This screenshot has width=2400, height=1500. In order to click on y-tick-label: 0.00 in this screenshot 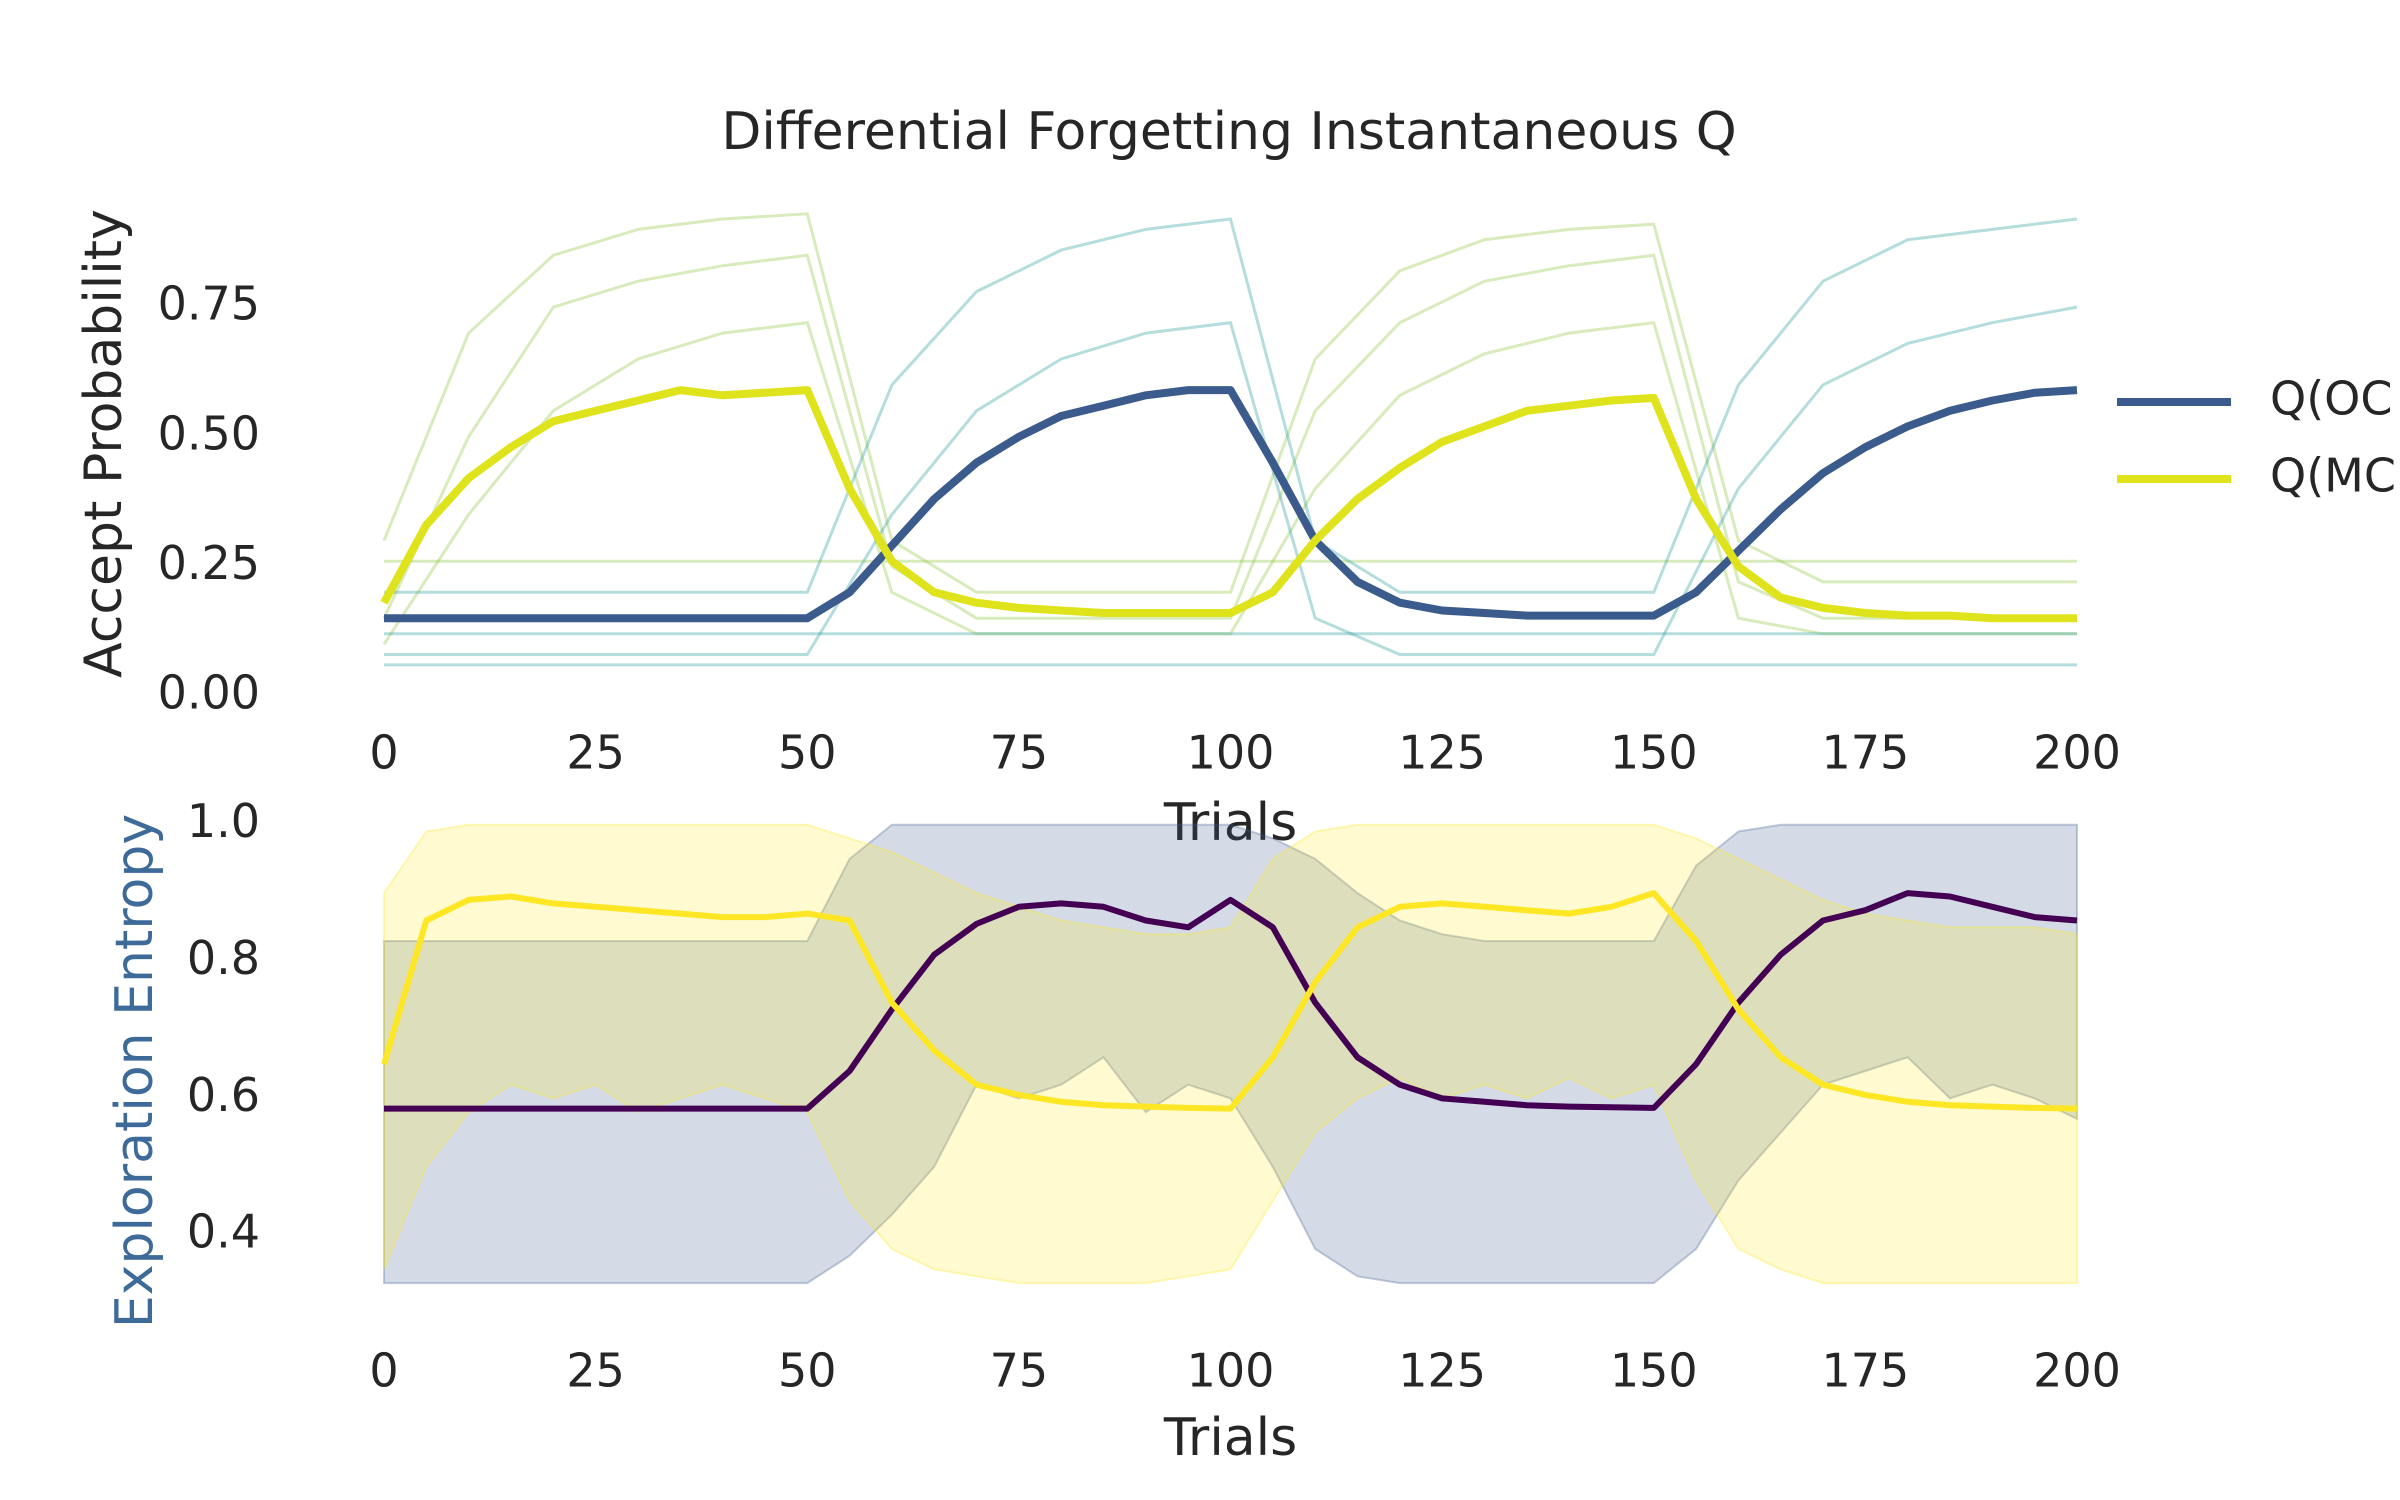, I will do `click(209, 693)`.